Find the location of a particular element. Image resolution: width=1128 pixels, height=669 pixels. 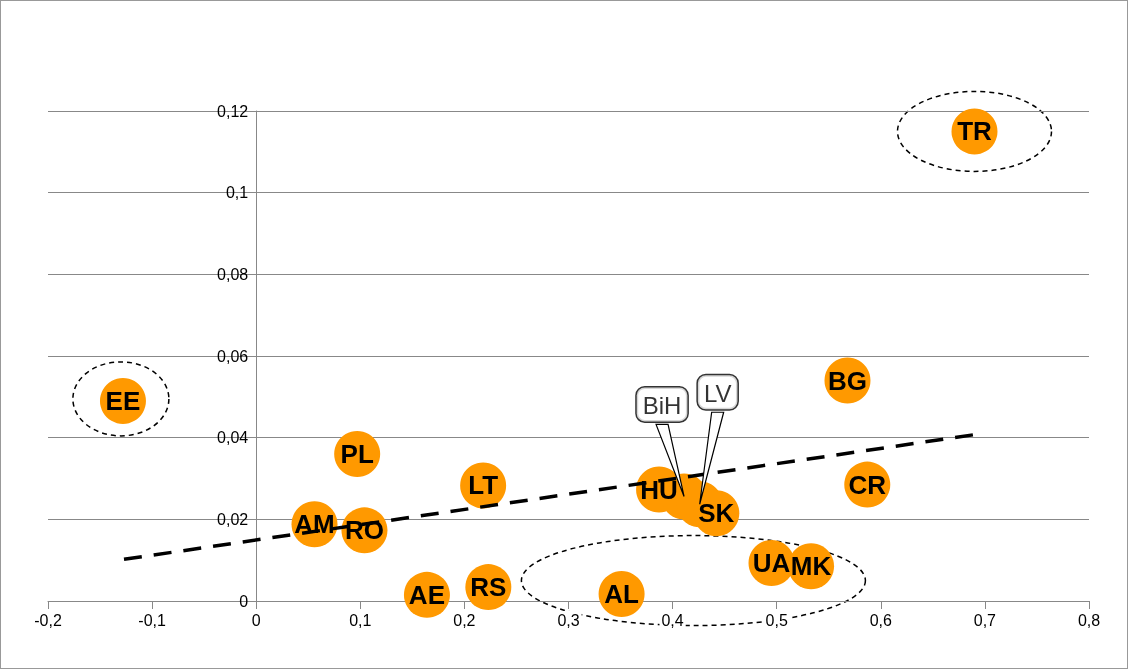

data-label: UA is located at coordinates (771, 563).